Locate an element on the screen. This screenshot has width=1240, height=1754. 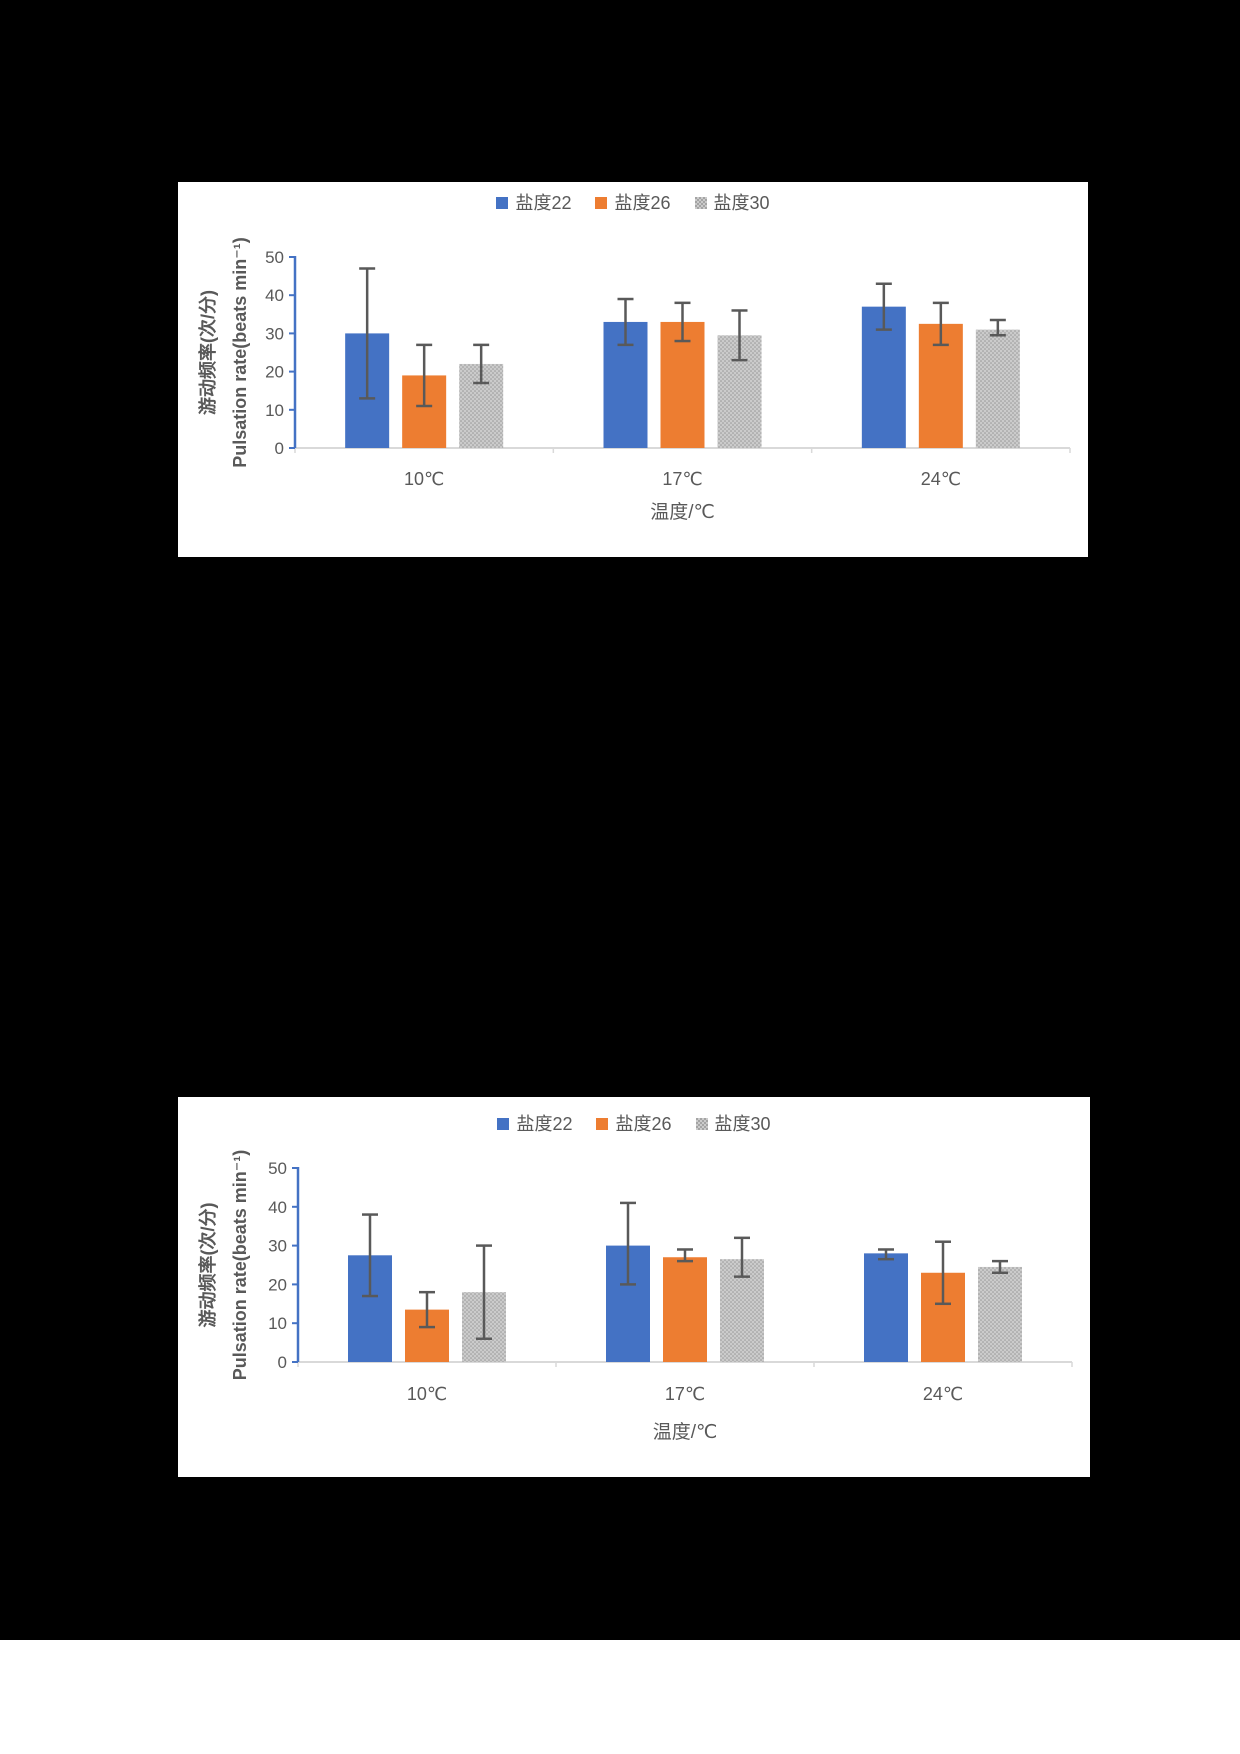
page-footer-band is located at coordinates (620, 1697).